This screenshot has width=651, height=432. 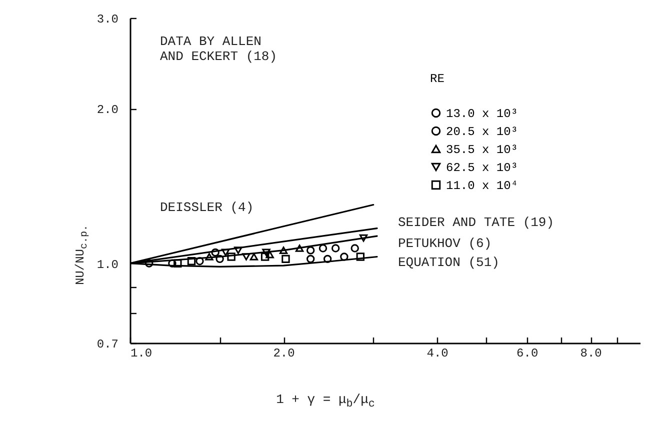 I want to click on y-tick-label: 3.0, so click(x=107, y=19).